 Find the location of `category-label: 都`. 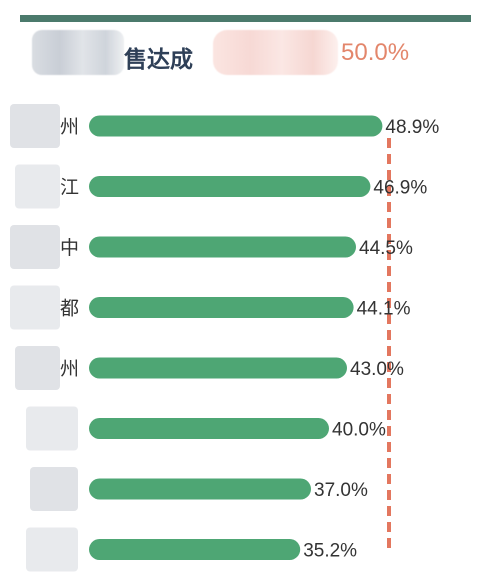

category-label: 都 is located at coordinates (69, 309).